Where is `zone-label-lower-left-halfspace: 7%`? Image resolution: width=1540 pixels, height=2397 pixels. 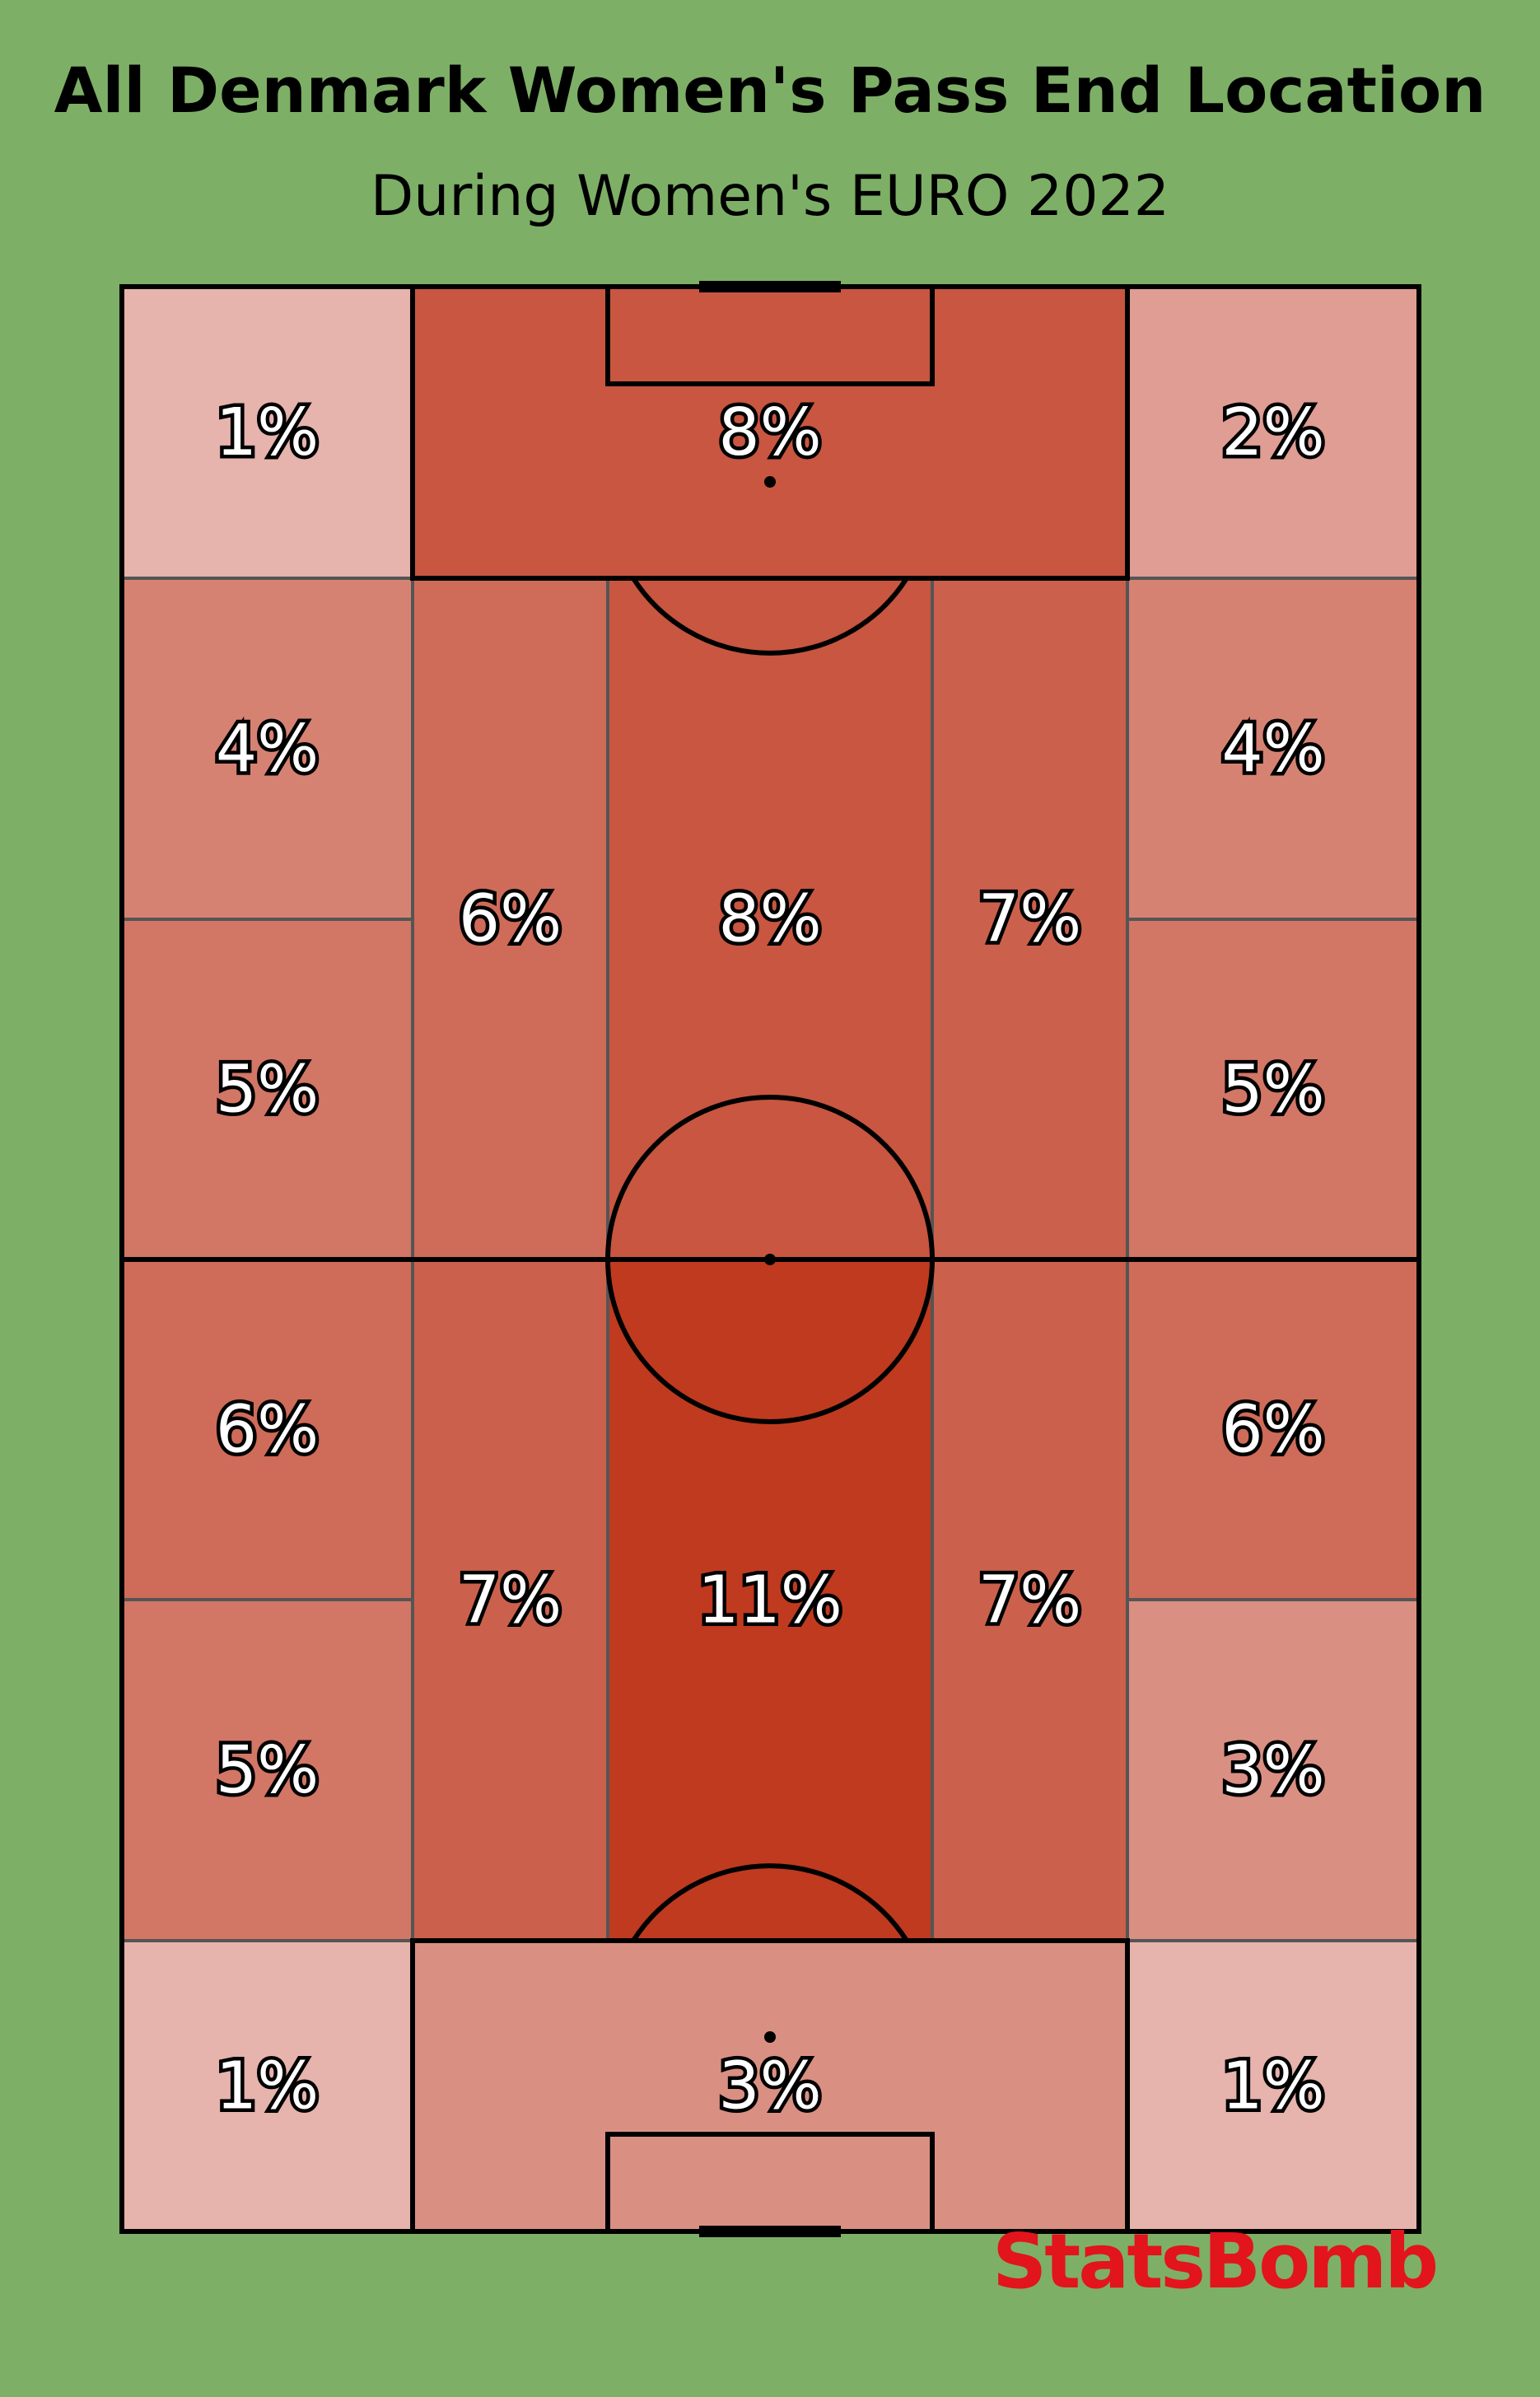
zone-label-lower-left-halfspace: 7% is located at coordinates (510, 1600).